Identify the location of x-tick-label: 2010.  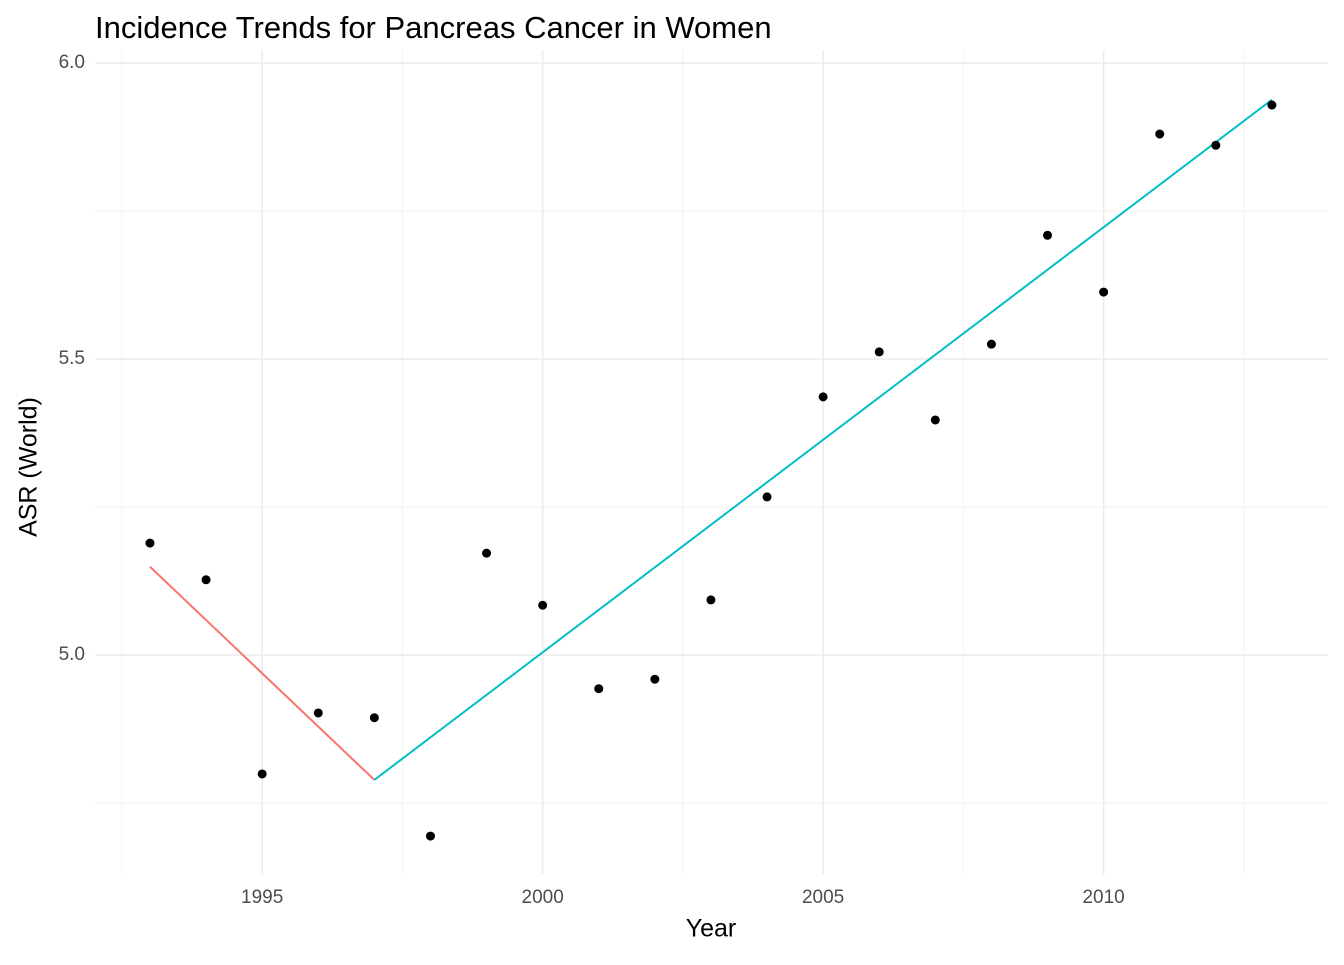
(1103, 897).